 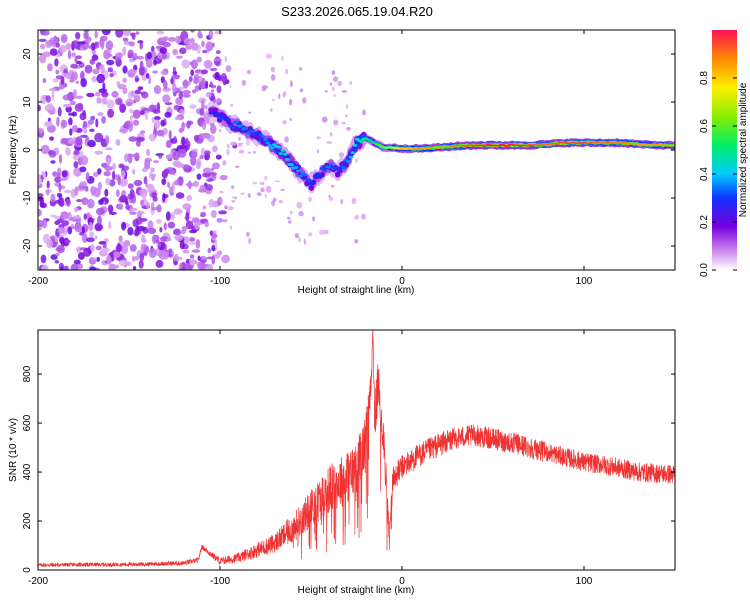 What do you see at coordinates (27, 520) in the screenshot?
I see `y-tick-label: 200` at bounding box center [27, 520].